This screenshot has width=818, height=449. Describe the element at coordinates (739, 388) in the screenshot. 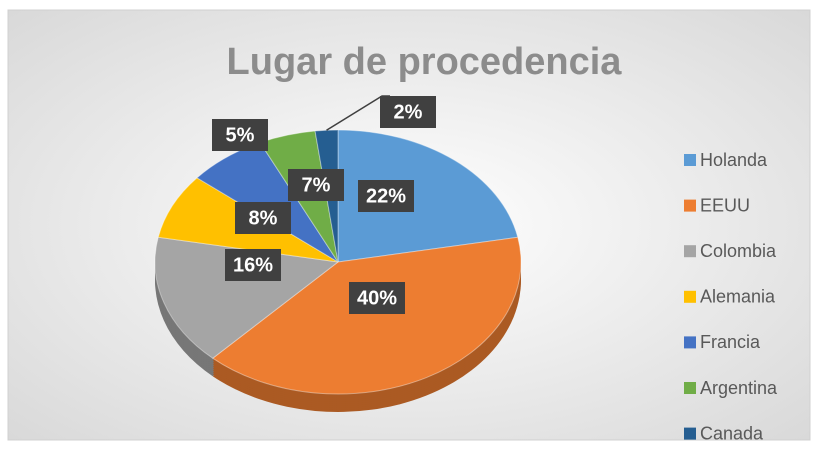

I see `legend-label: Argentina` at that location.